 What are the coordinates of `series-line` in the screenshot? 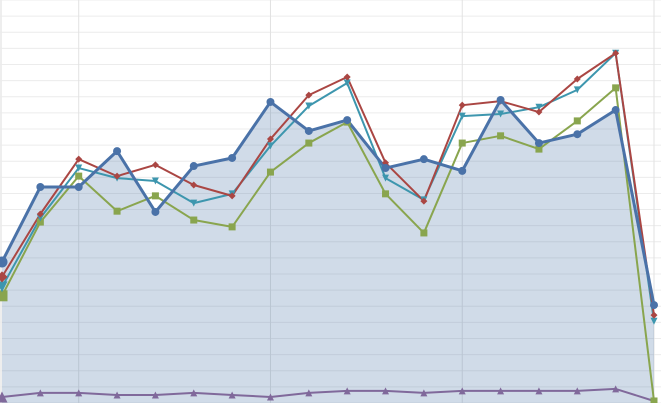 It's located at (328, 394).